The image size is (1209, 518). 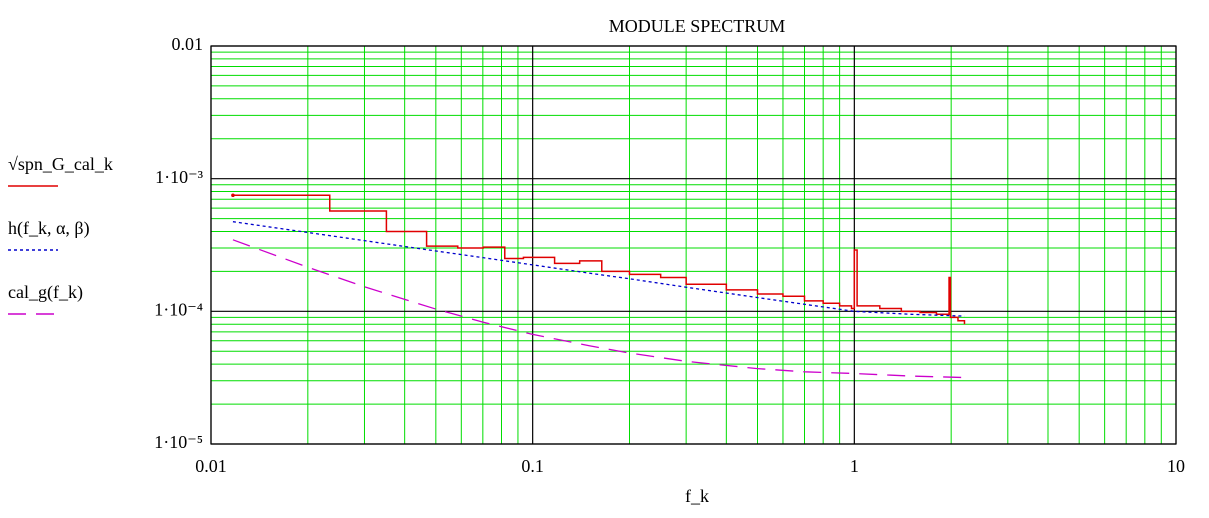 What do you see at coordinates (179, 177) in the screenshot?
I see `y-tick-label: 1·10⁻³` at bounding box center [179, 177].